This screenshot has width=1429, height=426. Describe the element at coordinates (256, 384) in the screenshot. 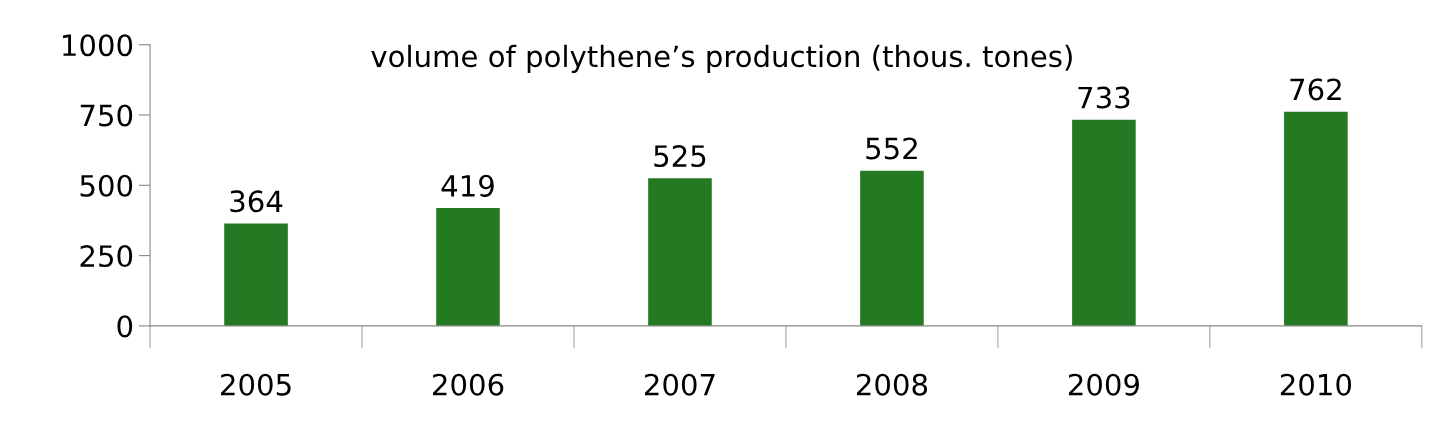

I see `x-tick-label: 2005` at that location.